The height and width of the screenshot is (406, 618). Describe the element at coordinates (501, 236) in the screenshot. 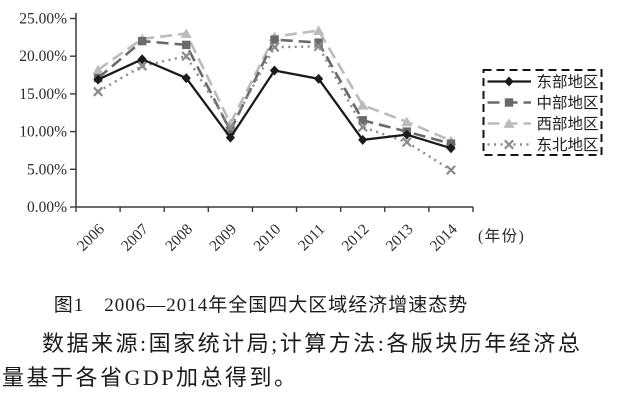

I see `x-axis-unit-label: (年份)` at that location.